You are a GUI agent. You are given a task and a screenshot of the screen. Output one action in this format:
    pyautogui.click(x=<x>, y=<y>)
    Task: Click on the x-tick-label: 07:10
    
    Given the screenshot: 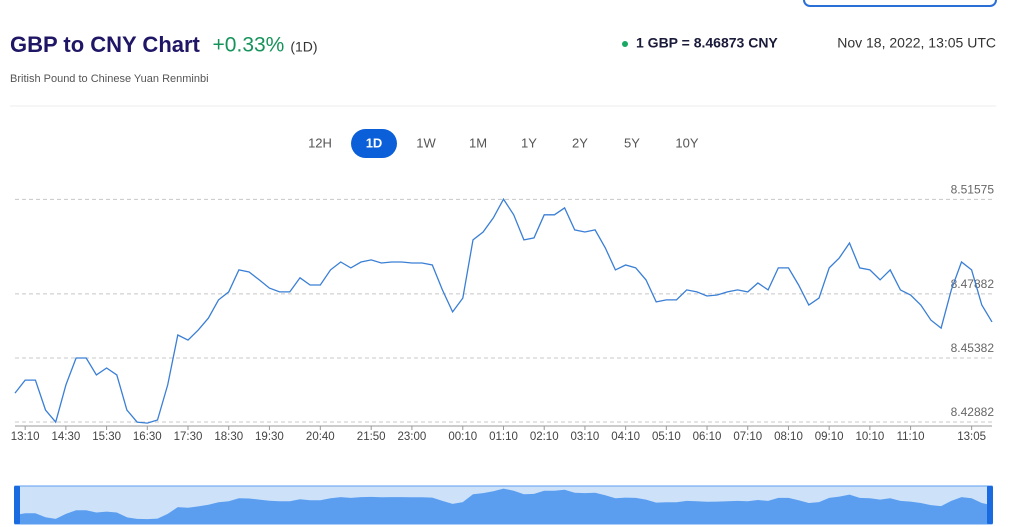 What is the action you would take?
    pyautogui.click(x=747, y=437)
    